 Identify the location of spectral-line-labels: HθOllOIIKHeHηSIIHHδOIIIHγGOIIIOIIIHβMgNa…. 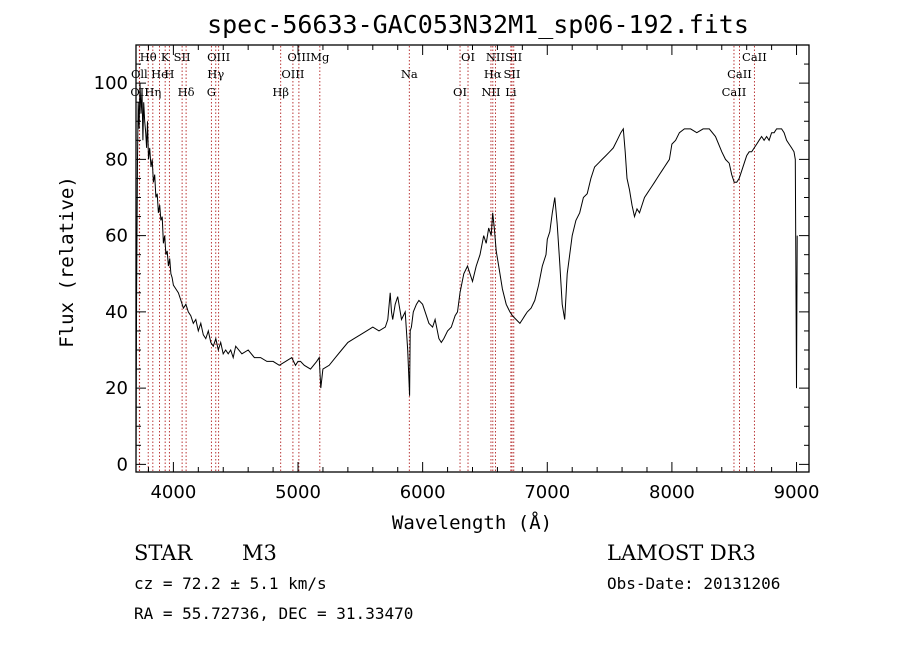
(448, 74).